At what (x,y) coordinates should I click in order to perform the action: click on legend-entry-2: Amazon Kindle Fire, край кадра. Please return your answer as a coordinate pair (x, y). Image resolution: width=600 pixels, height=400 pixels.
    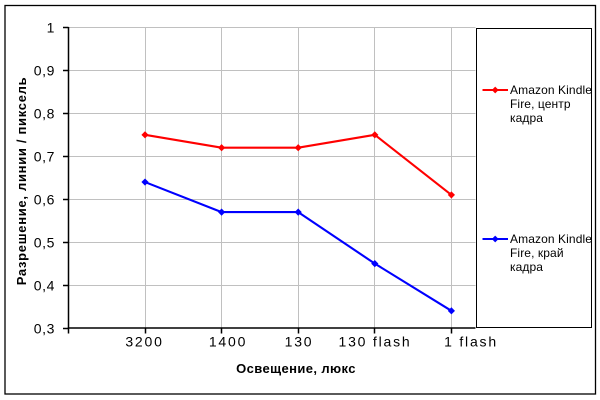
    Looking at the image, I should click on (537, 253).